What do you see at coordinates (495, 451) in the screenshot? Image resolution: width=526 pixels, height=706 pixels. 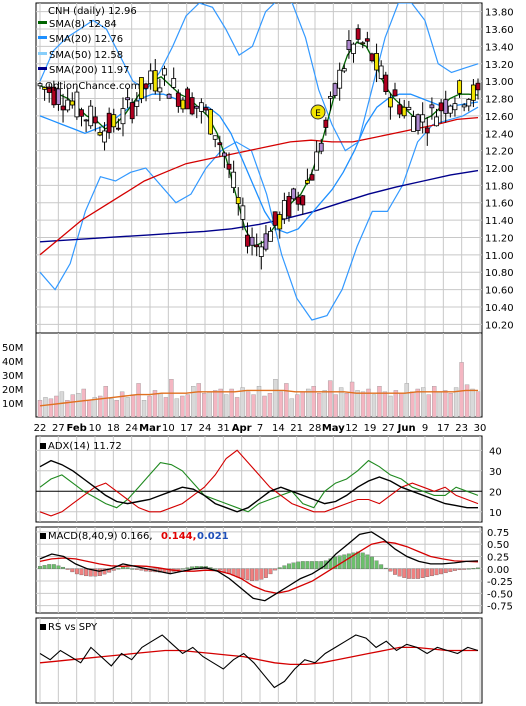 I see `adx-tick-label: 40` at bounding box center [495, 451].